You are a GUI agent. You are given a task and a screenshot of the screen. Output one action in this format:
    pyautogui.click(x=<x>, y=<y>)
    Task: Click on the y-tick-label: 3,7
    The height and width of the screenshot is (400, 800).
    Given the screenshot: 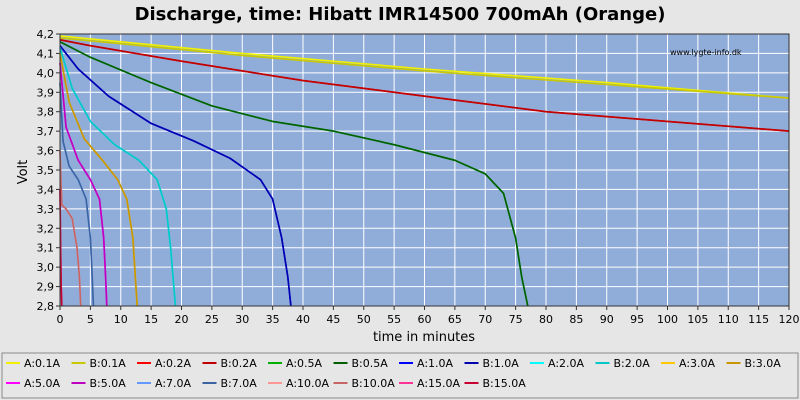 What is the action you would take?
    pyautogui.click(x=46, y=131)
    